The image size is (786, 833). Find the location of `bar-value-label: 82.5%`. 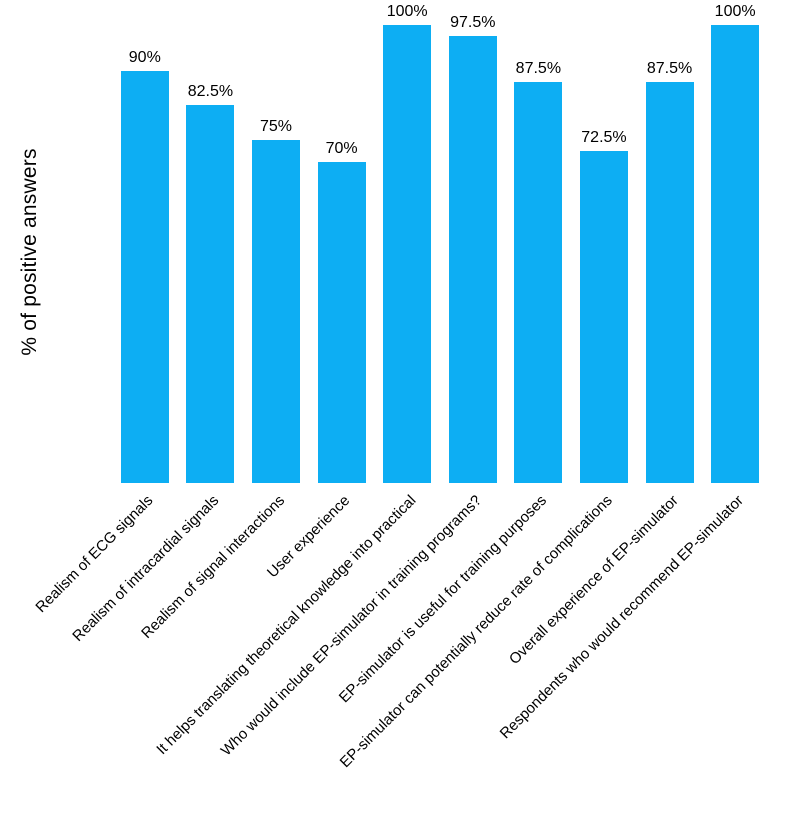

bar-value-label: 82.5% is located at coordinates (210, 92).